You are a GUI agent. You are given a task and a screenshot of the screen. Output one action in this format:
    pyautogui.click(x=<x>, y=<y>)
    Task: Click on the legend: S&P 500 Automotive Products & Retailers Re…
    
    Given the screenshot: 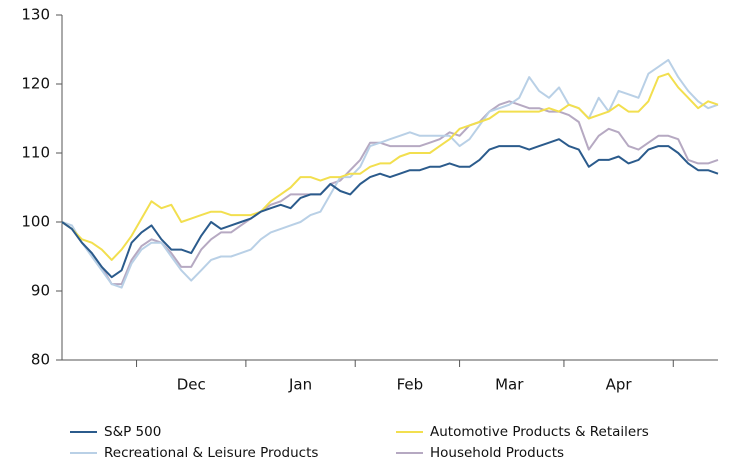 What is the action you would take?
    pyautogui.click(x=359, y=442)
    